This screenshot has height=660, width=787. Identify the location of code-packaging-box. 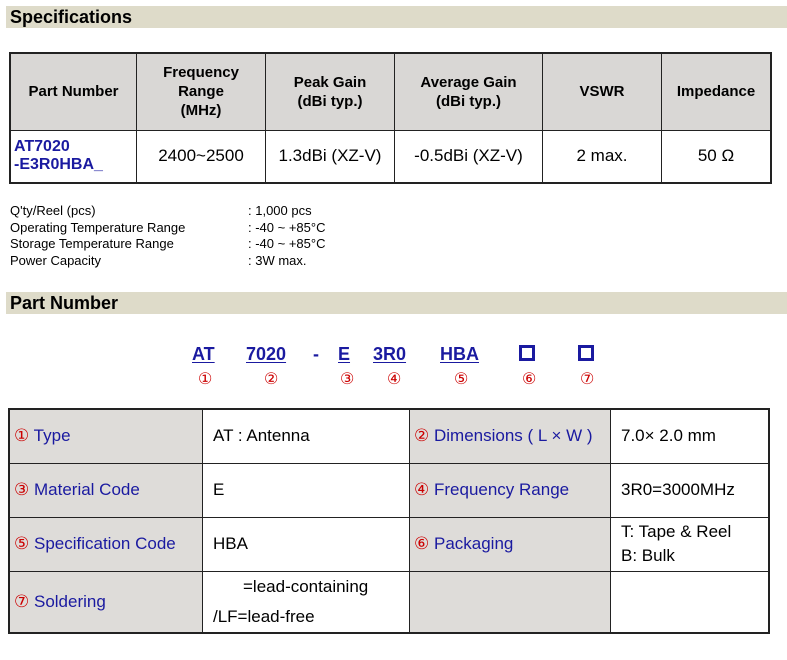
(527, 354).